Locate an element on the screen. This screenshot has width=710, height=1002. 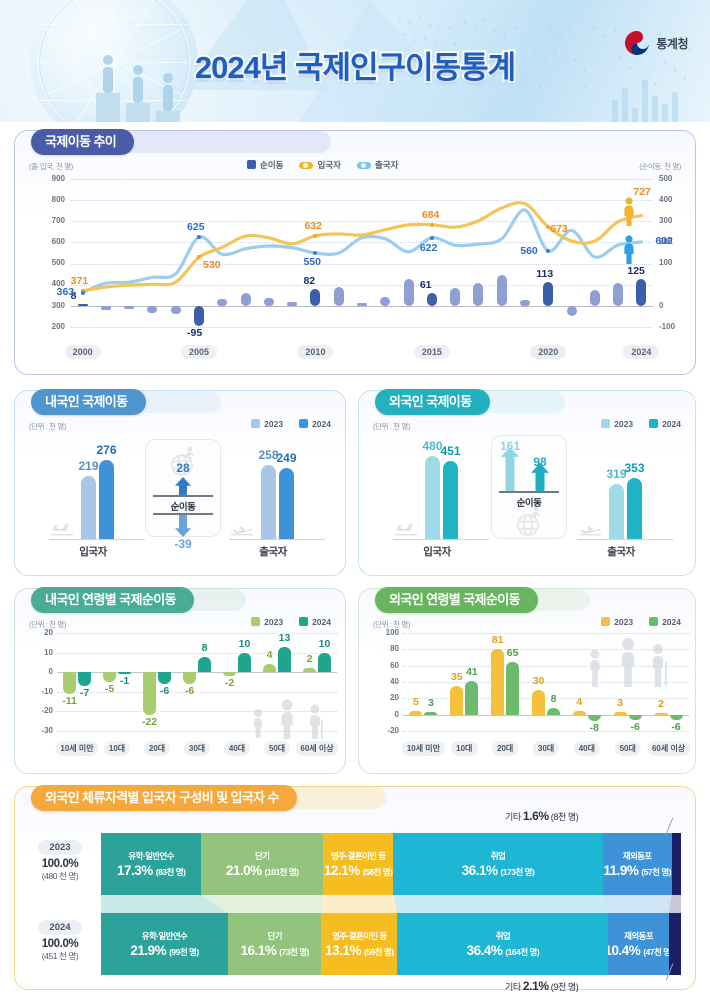
ytick-label: -10 is located at coordinates (47, 691).